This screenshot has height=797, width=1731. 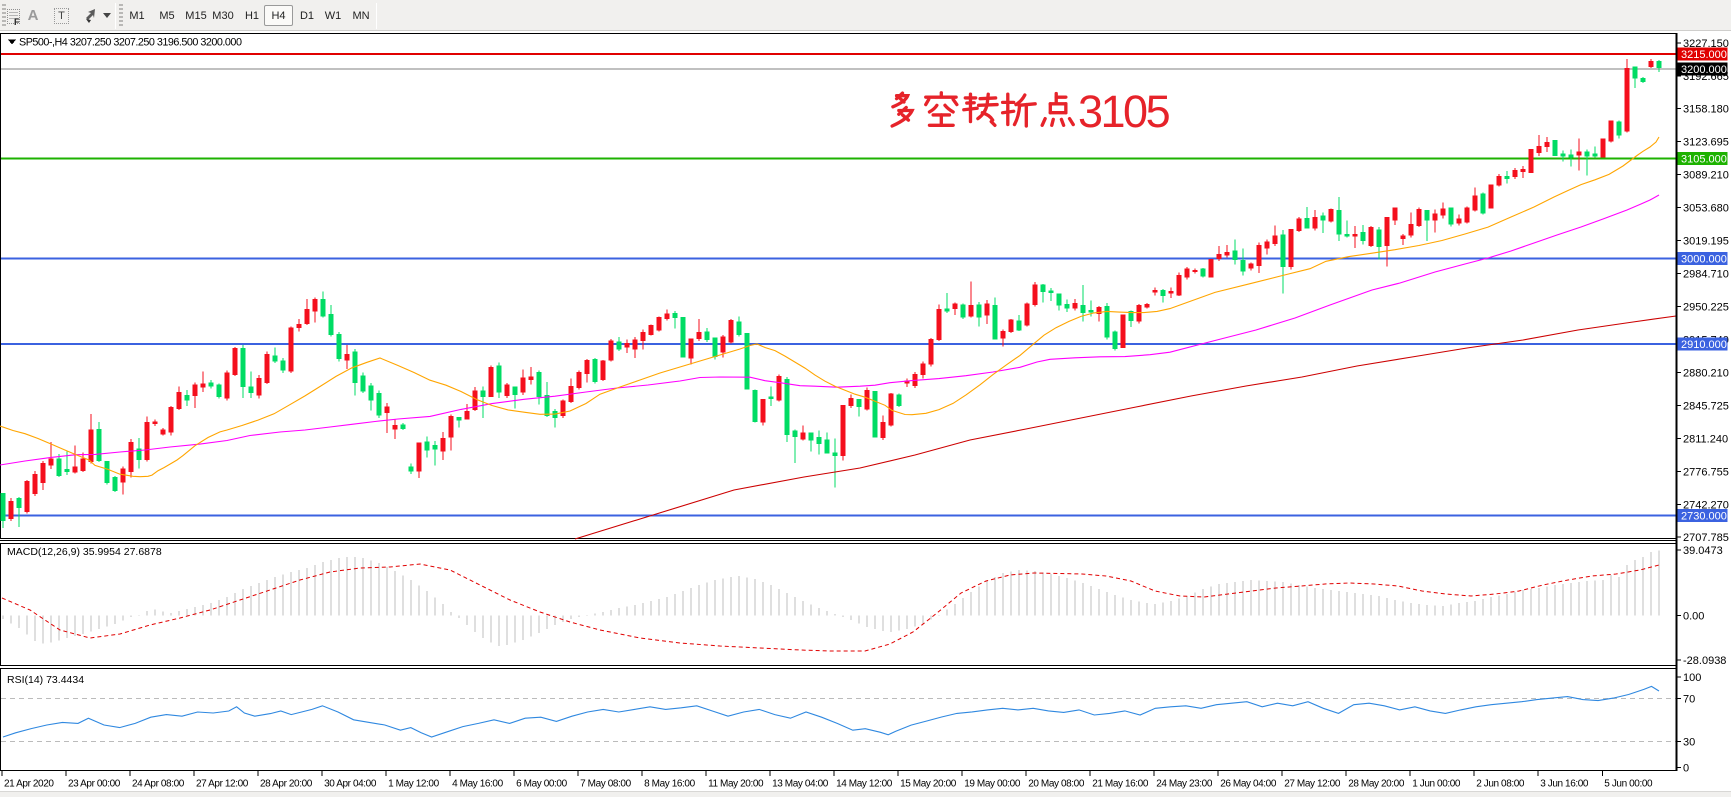 What do you see at coordinates (1686, 768) in the screenshot?
I see `svg-text: 0` at bounding box center [1686, 768].